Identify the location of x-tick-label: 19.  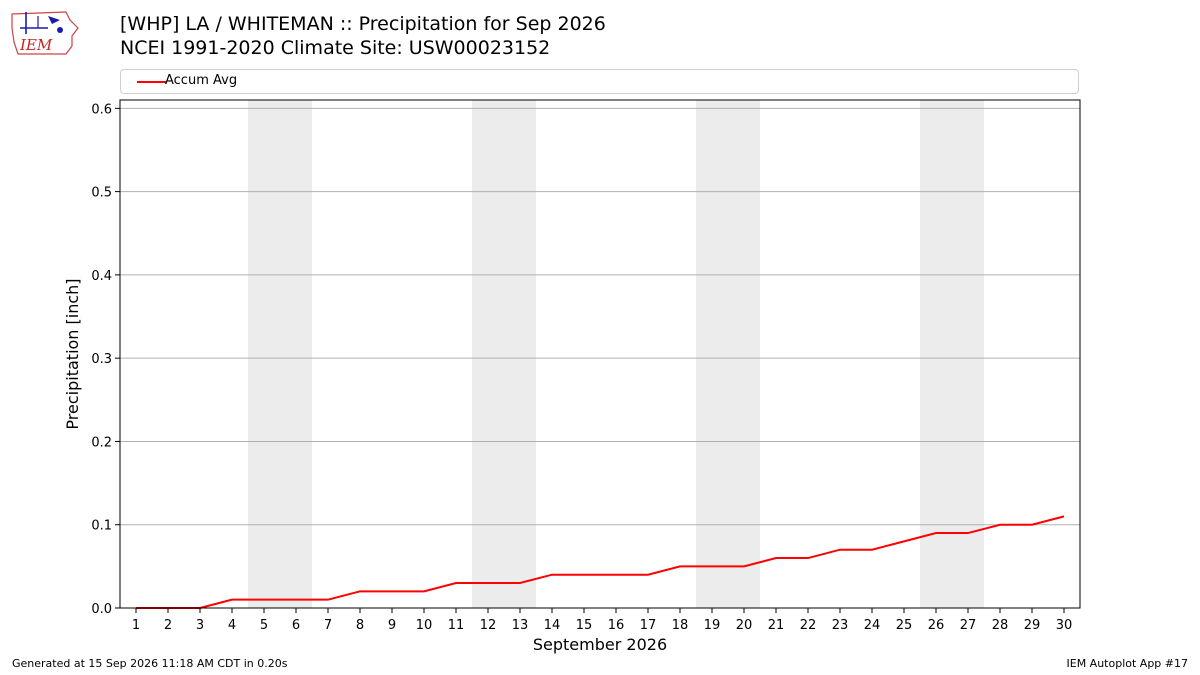
(712, 625).